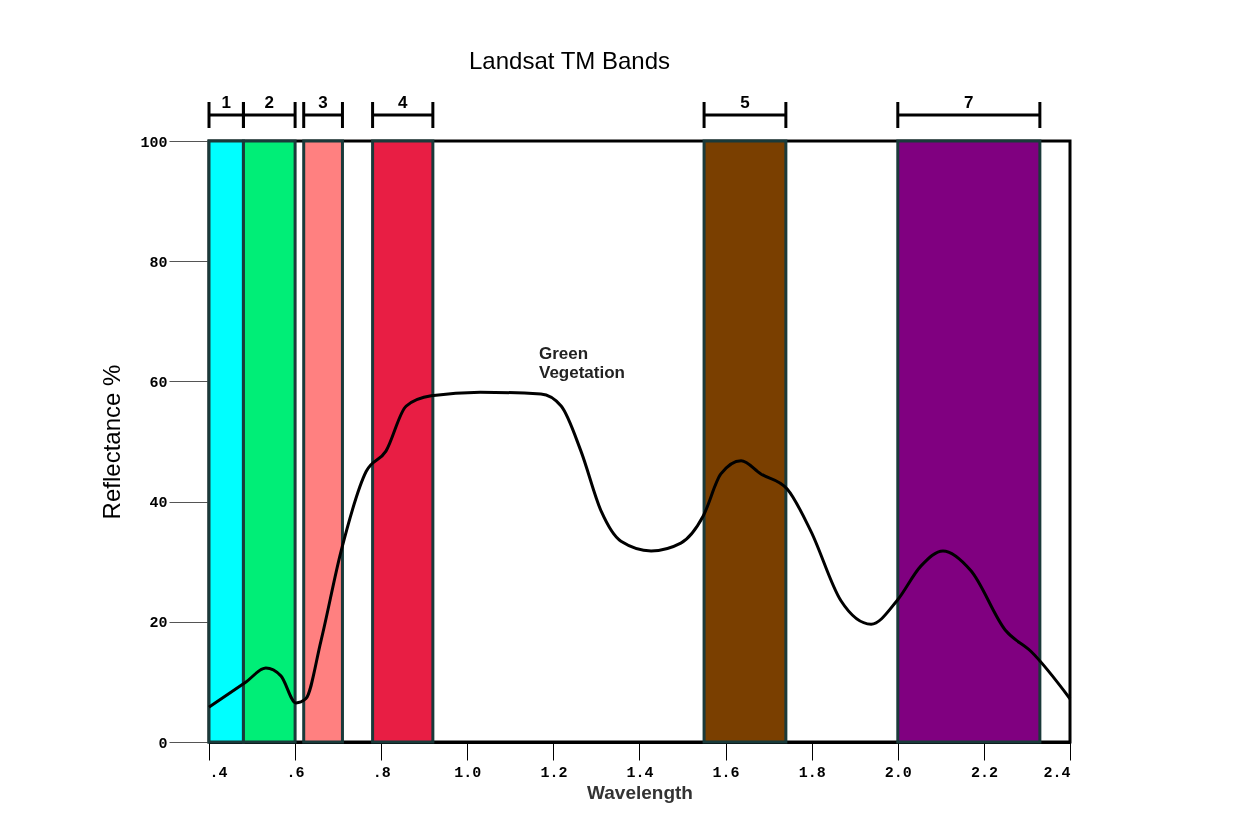 This screenshot has width=1246, height=816. I want to click on y-axis-title: Reflectance %, so click(112, 442).